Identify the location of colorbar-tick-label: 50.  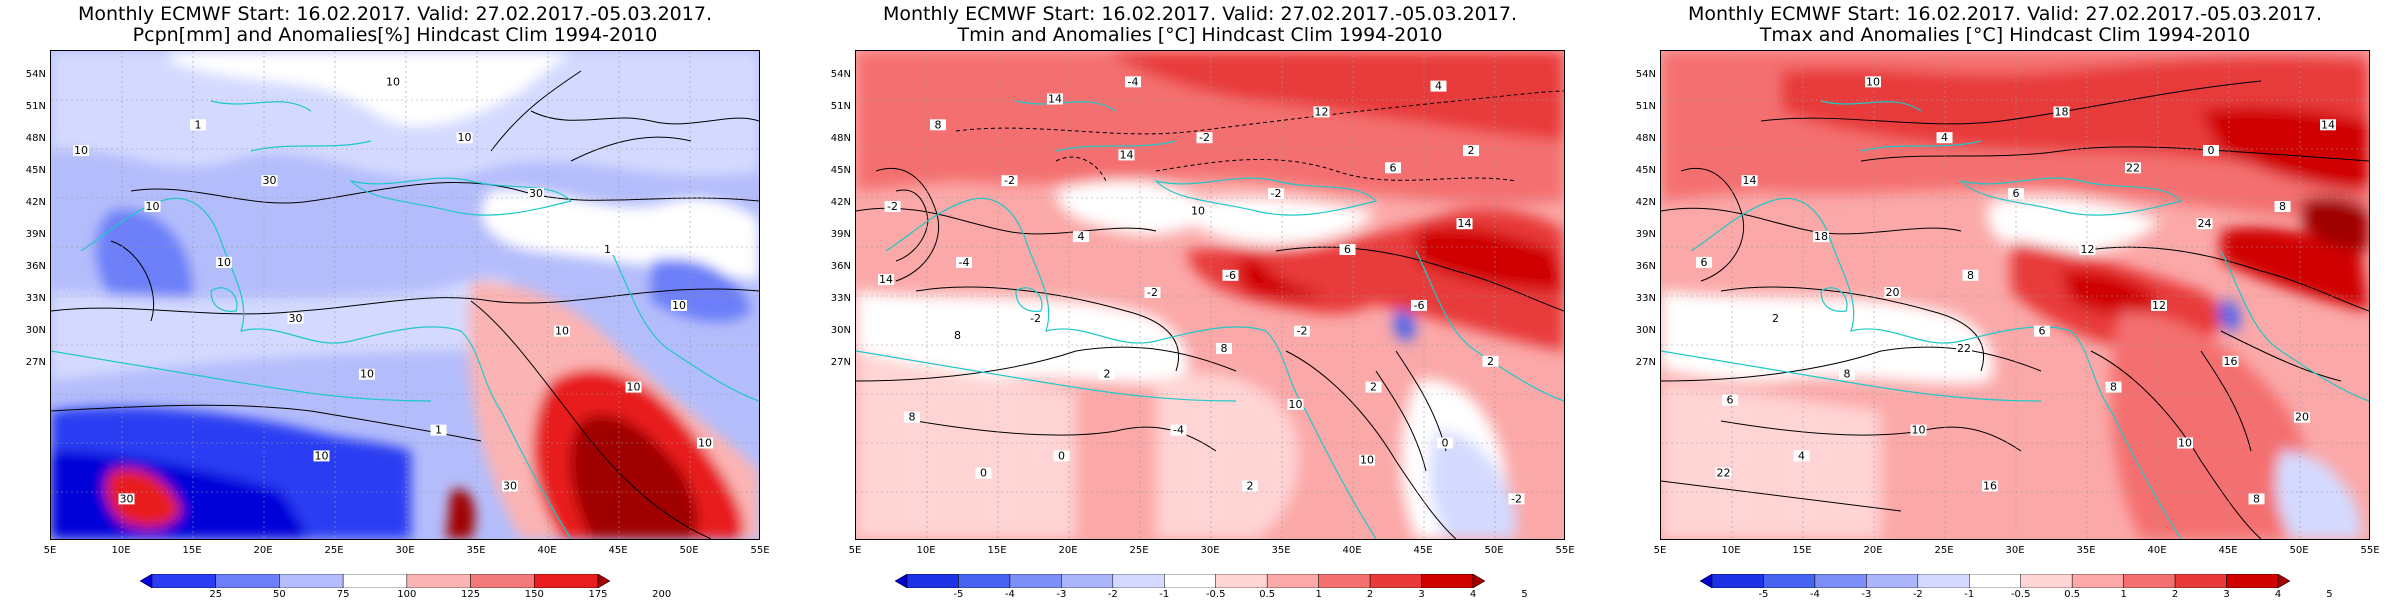
(279, 594).